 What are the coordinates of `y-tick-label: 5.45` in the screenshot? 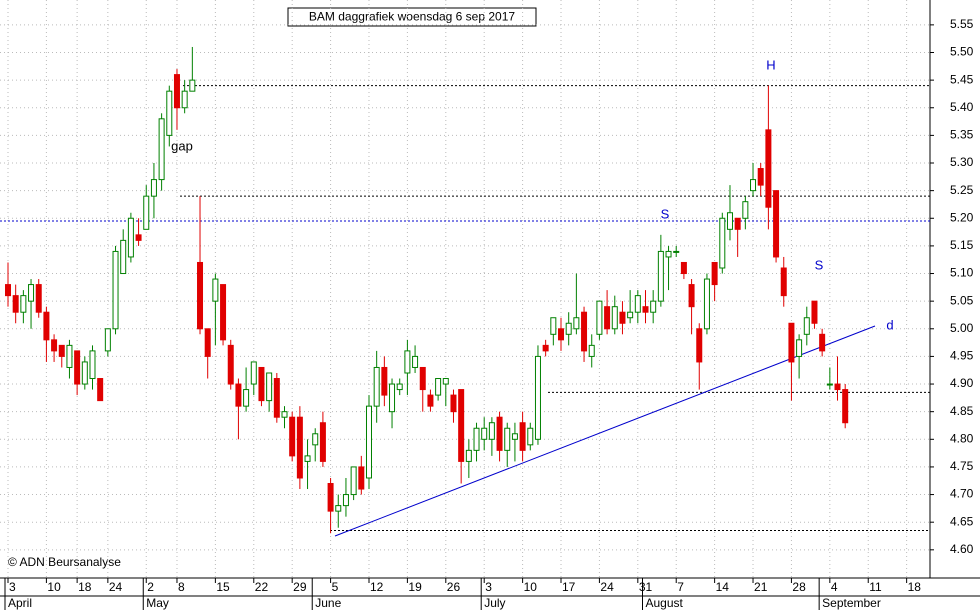 It's located at (962, 79).